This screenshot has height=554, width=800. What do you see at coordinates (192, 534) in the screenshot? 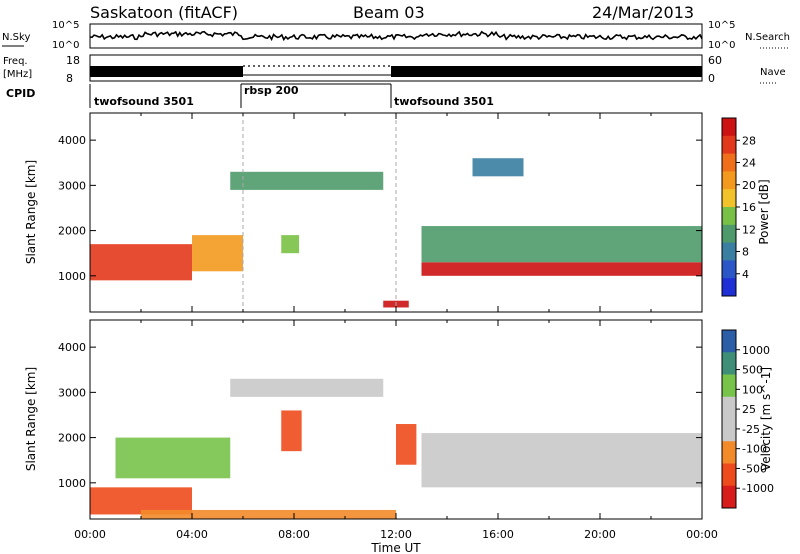
I see `time-tick-label-1: 04:00` at bounding box center [192, 534].